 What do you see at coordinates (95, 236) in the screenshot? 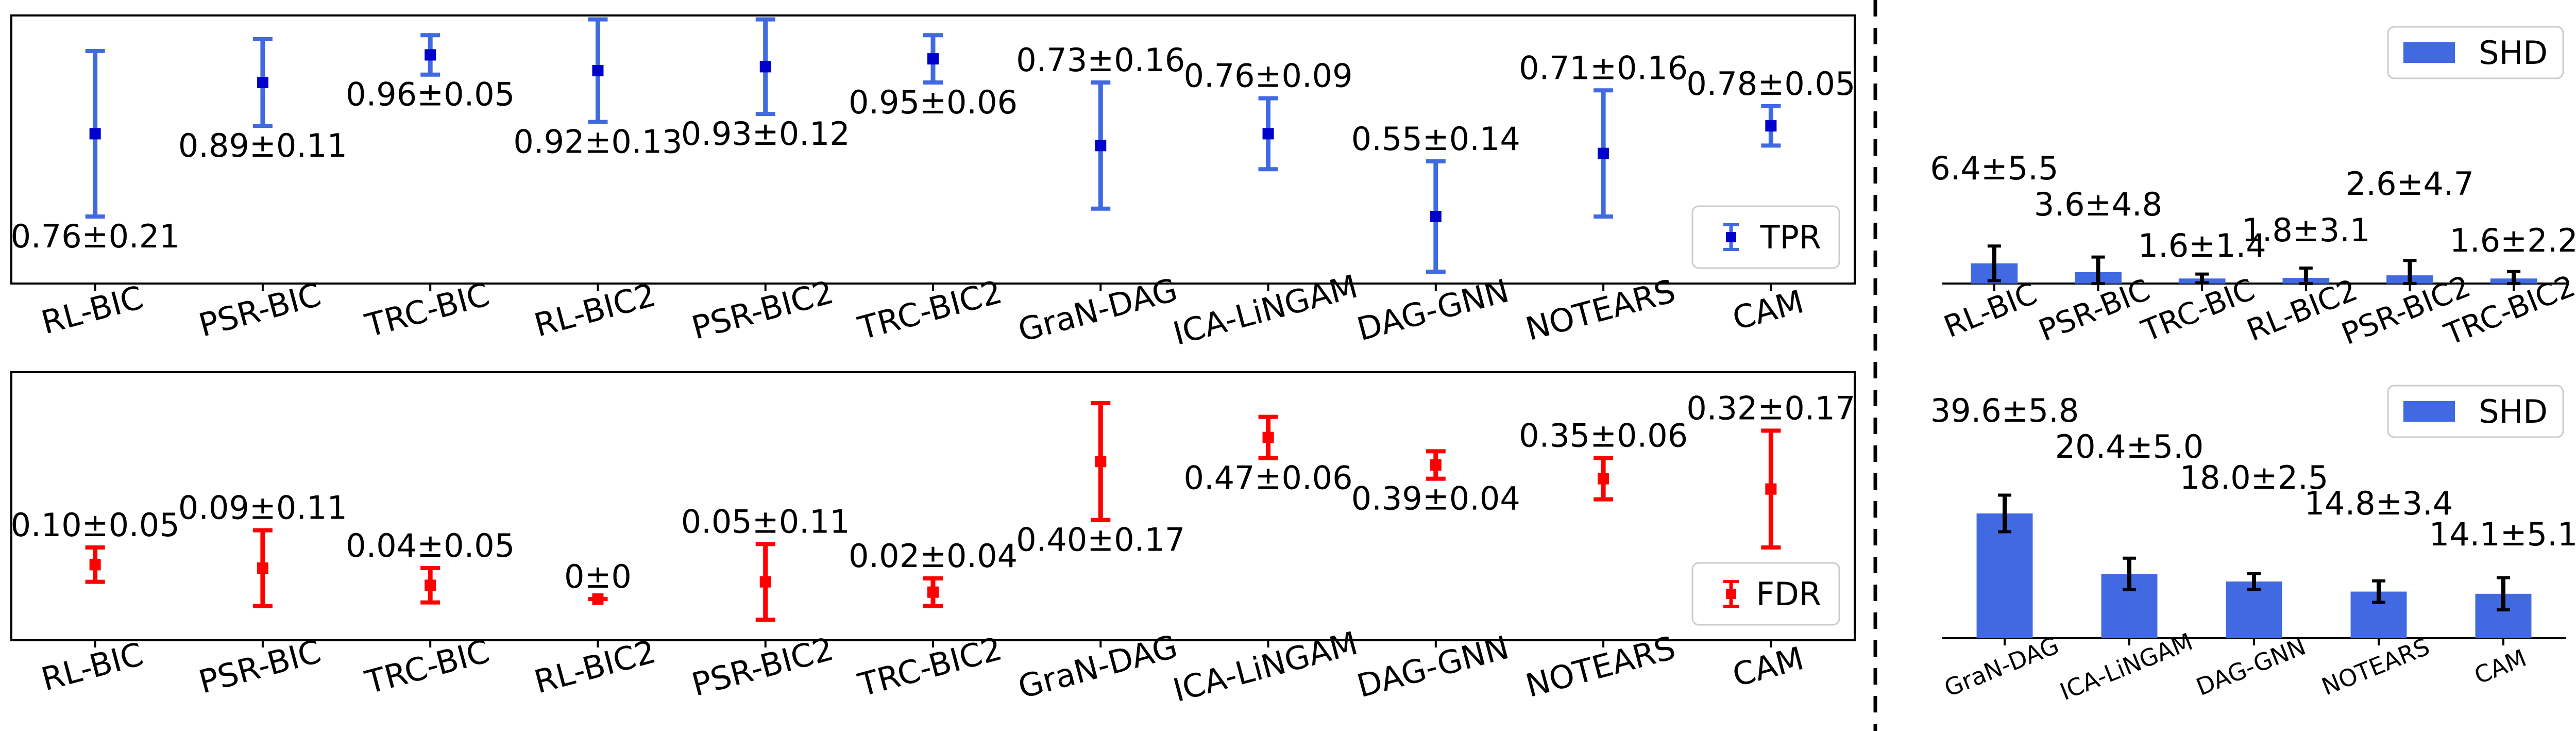
I see `data-label: 0.76±0.21` at bounding box center [95, 236].